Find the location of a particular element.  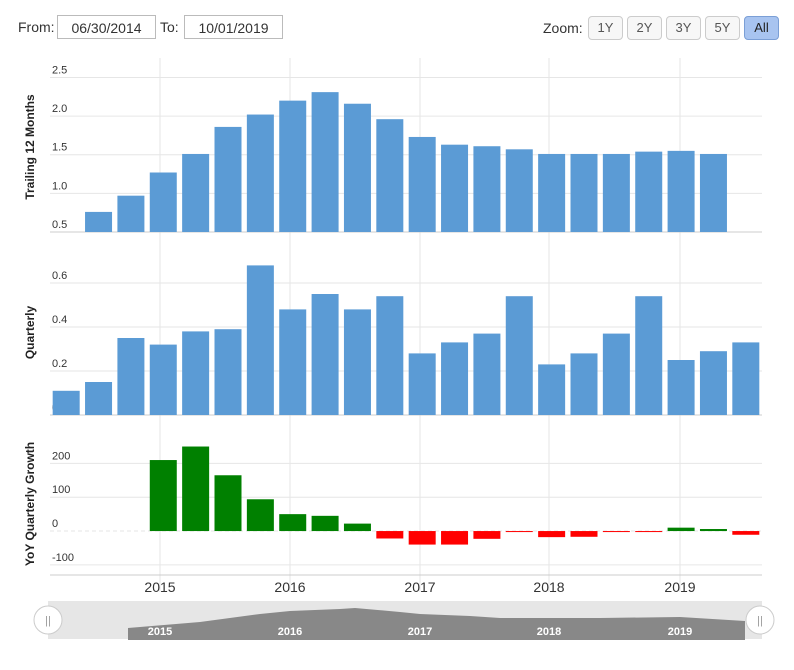

y-tick-label: 0.4 is located at coordinates (59, 320).